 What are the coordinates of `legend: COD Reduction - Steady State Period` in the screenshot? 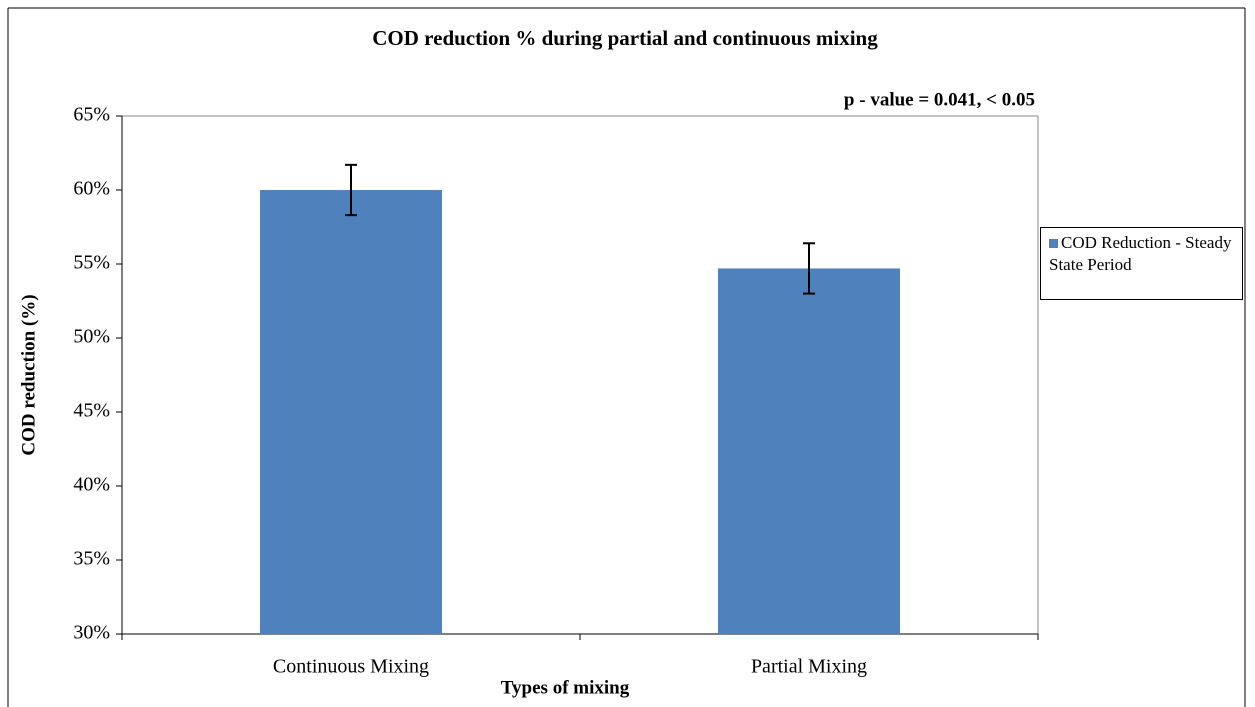 It's located at (1141, 263).